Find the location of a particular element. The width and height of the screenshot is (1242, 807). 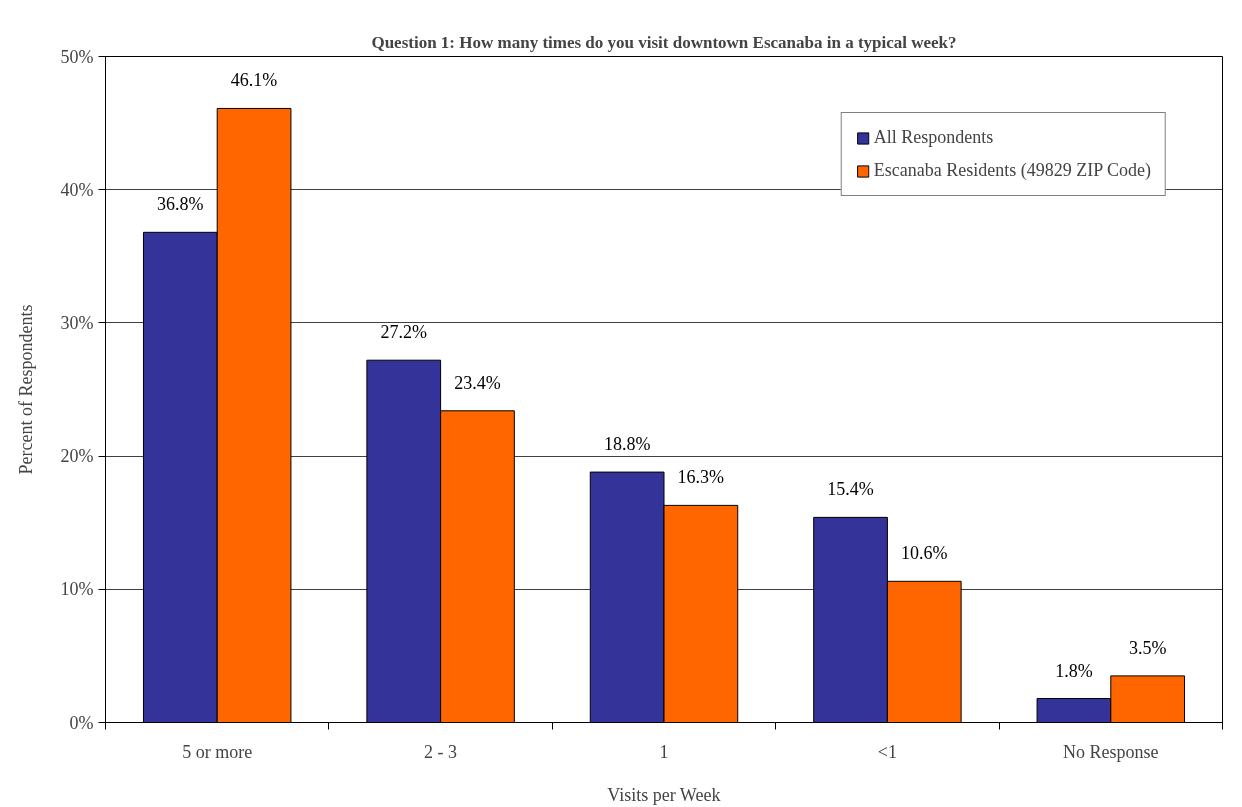

chart-title: Question 1: How many times do you visit downtown Escanaba in a typical week? is located at coordinates (664, 42).